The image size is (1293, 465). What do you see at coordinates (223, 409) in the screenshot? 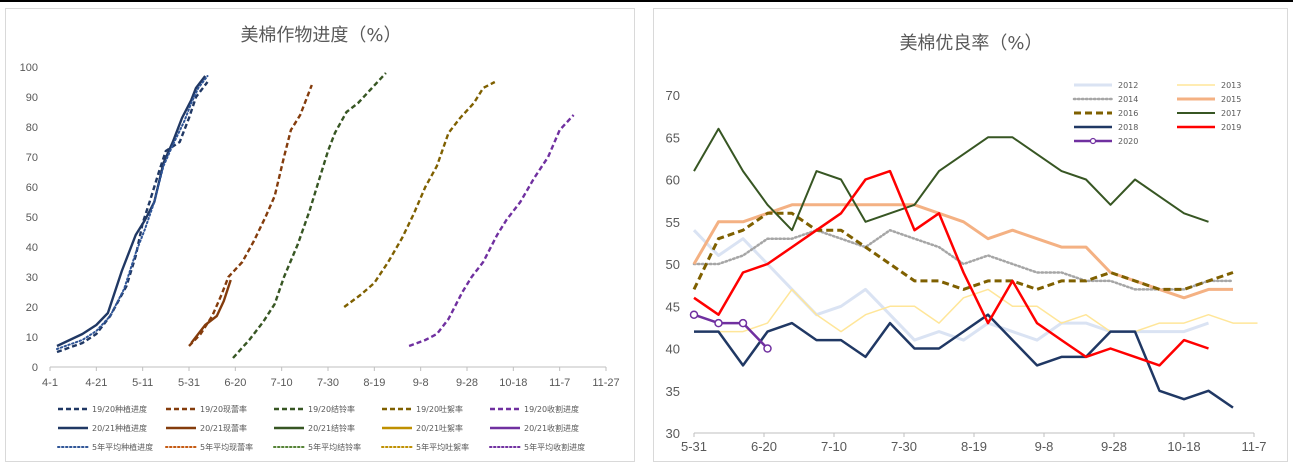
I see `legend-label: 19/20现蕾率` at bounding box center [223, 409].